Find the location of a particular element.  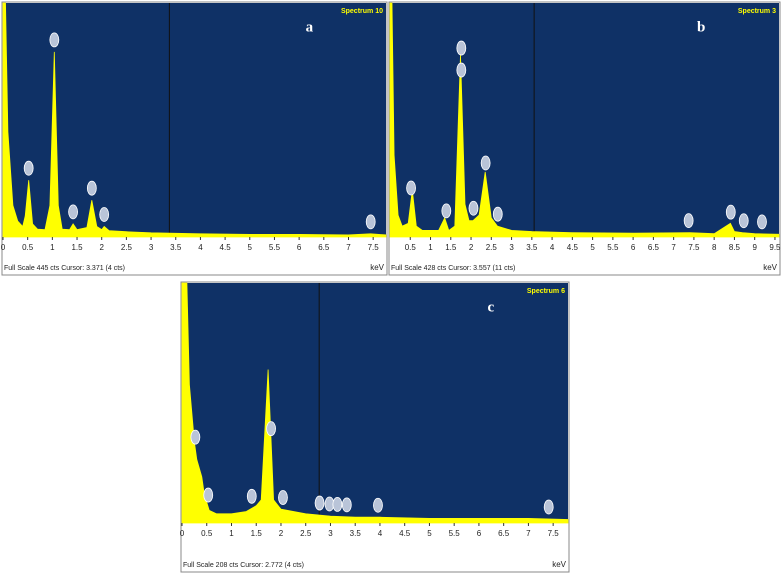

panel-label: b is located at coordinates (701, 27).